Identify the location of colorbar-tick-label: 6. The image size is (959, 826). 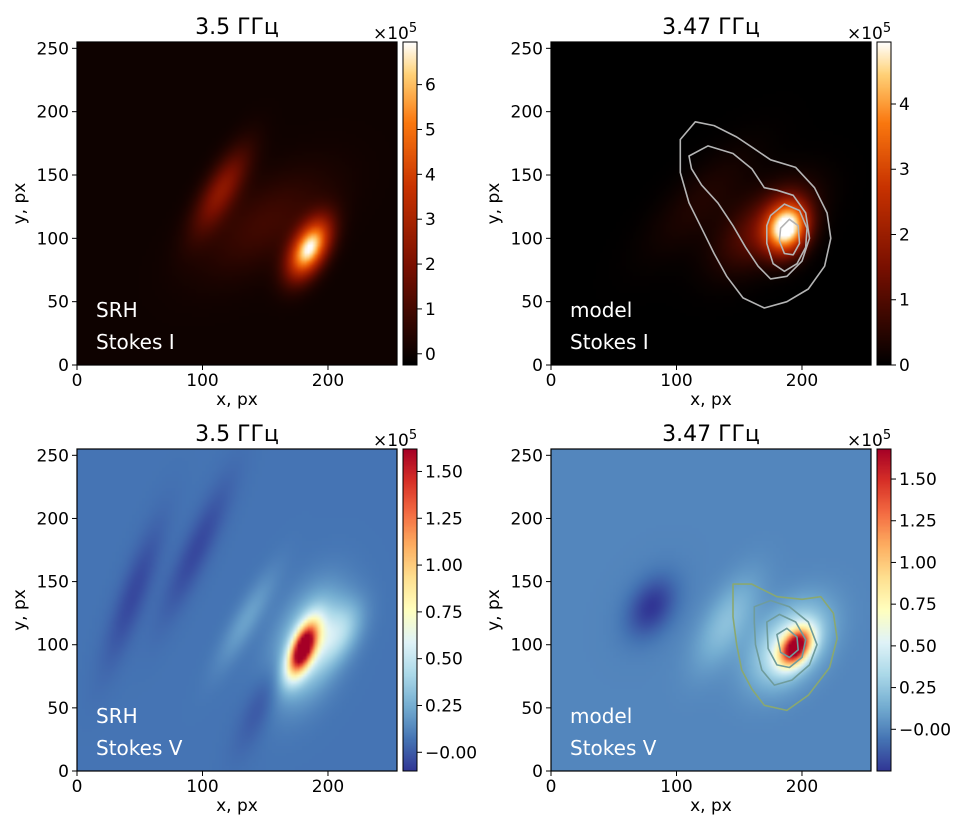
(430, 86).